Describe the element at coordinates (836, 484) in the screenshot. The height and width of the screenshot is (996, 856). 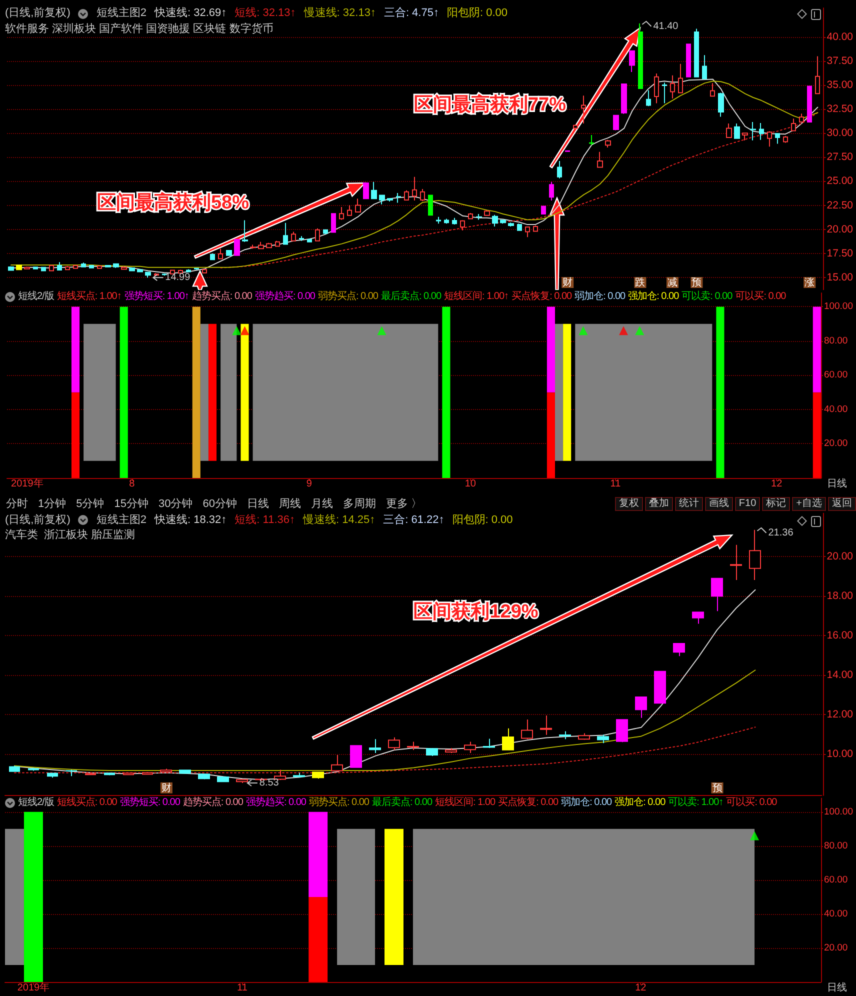
I see `x-axis-title: 日线` at that location.